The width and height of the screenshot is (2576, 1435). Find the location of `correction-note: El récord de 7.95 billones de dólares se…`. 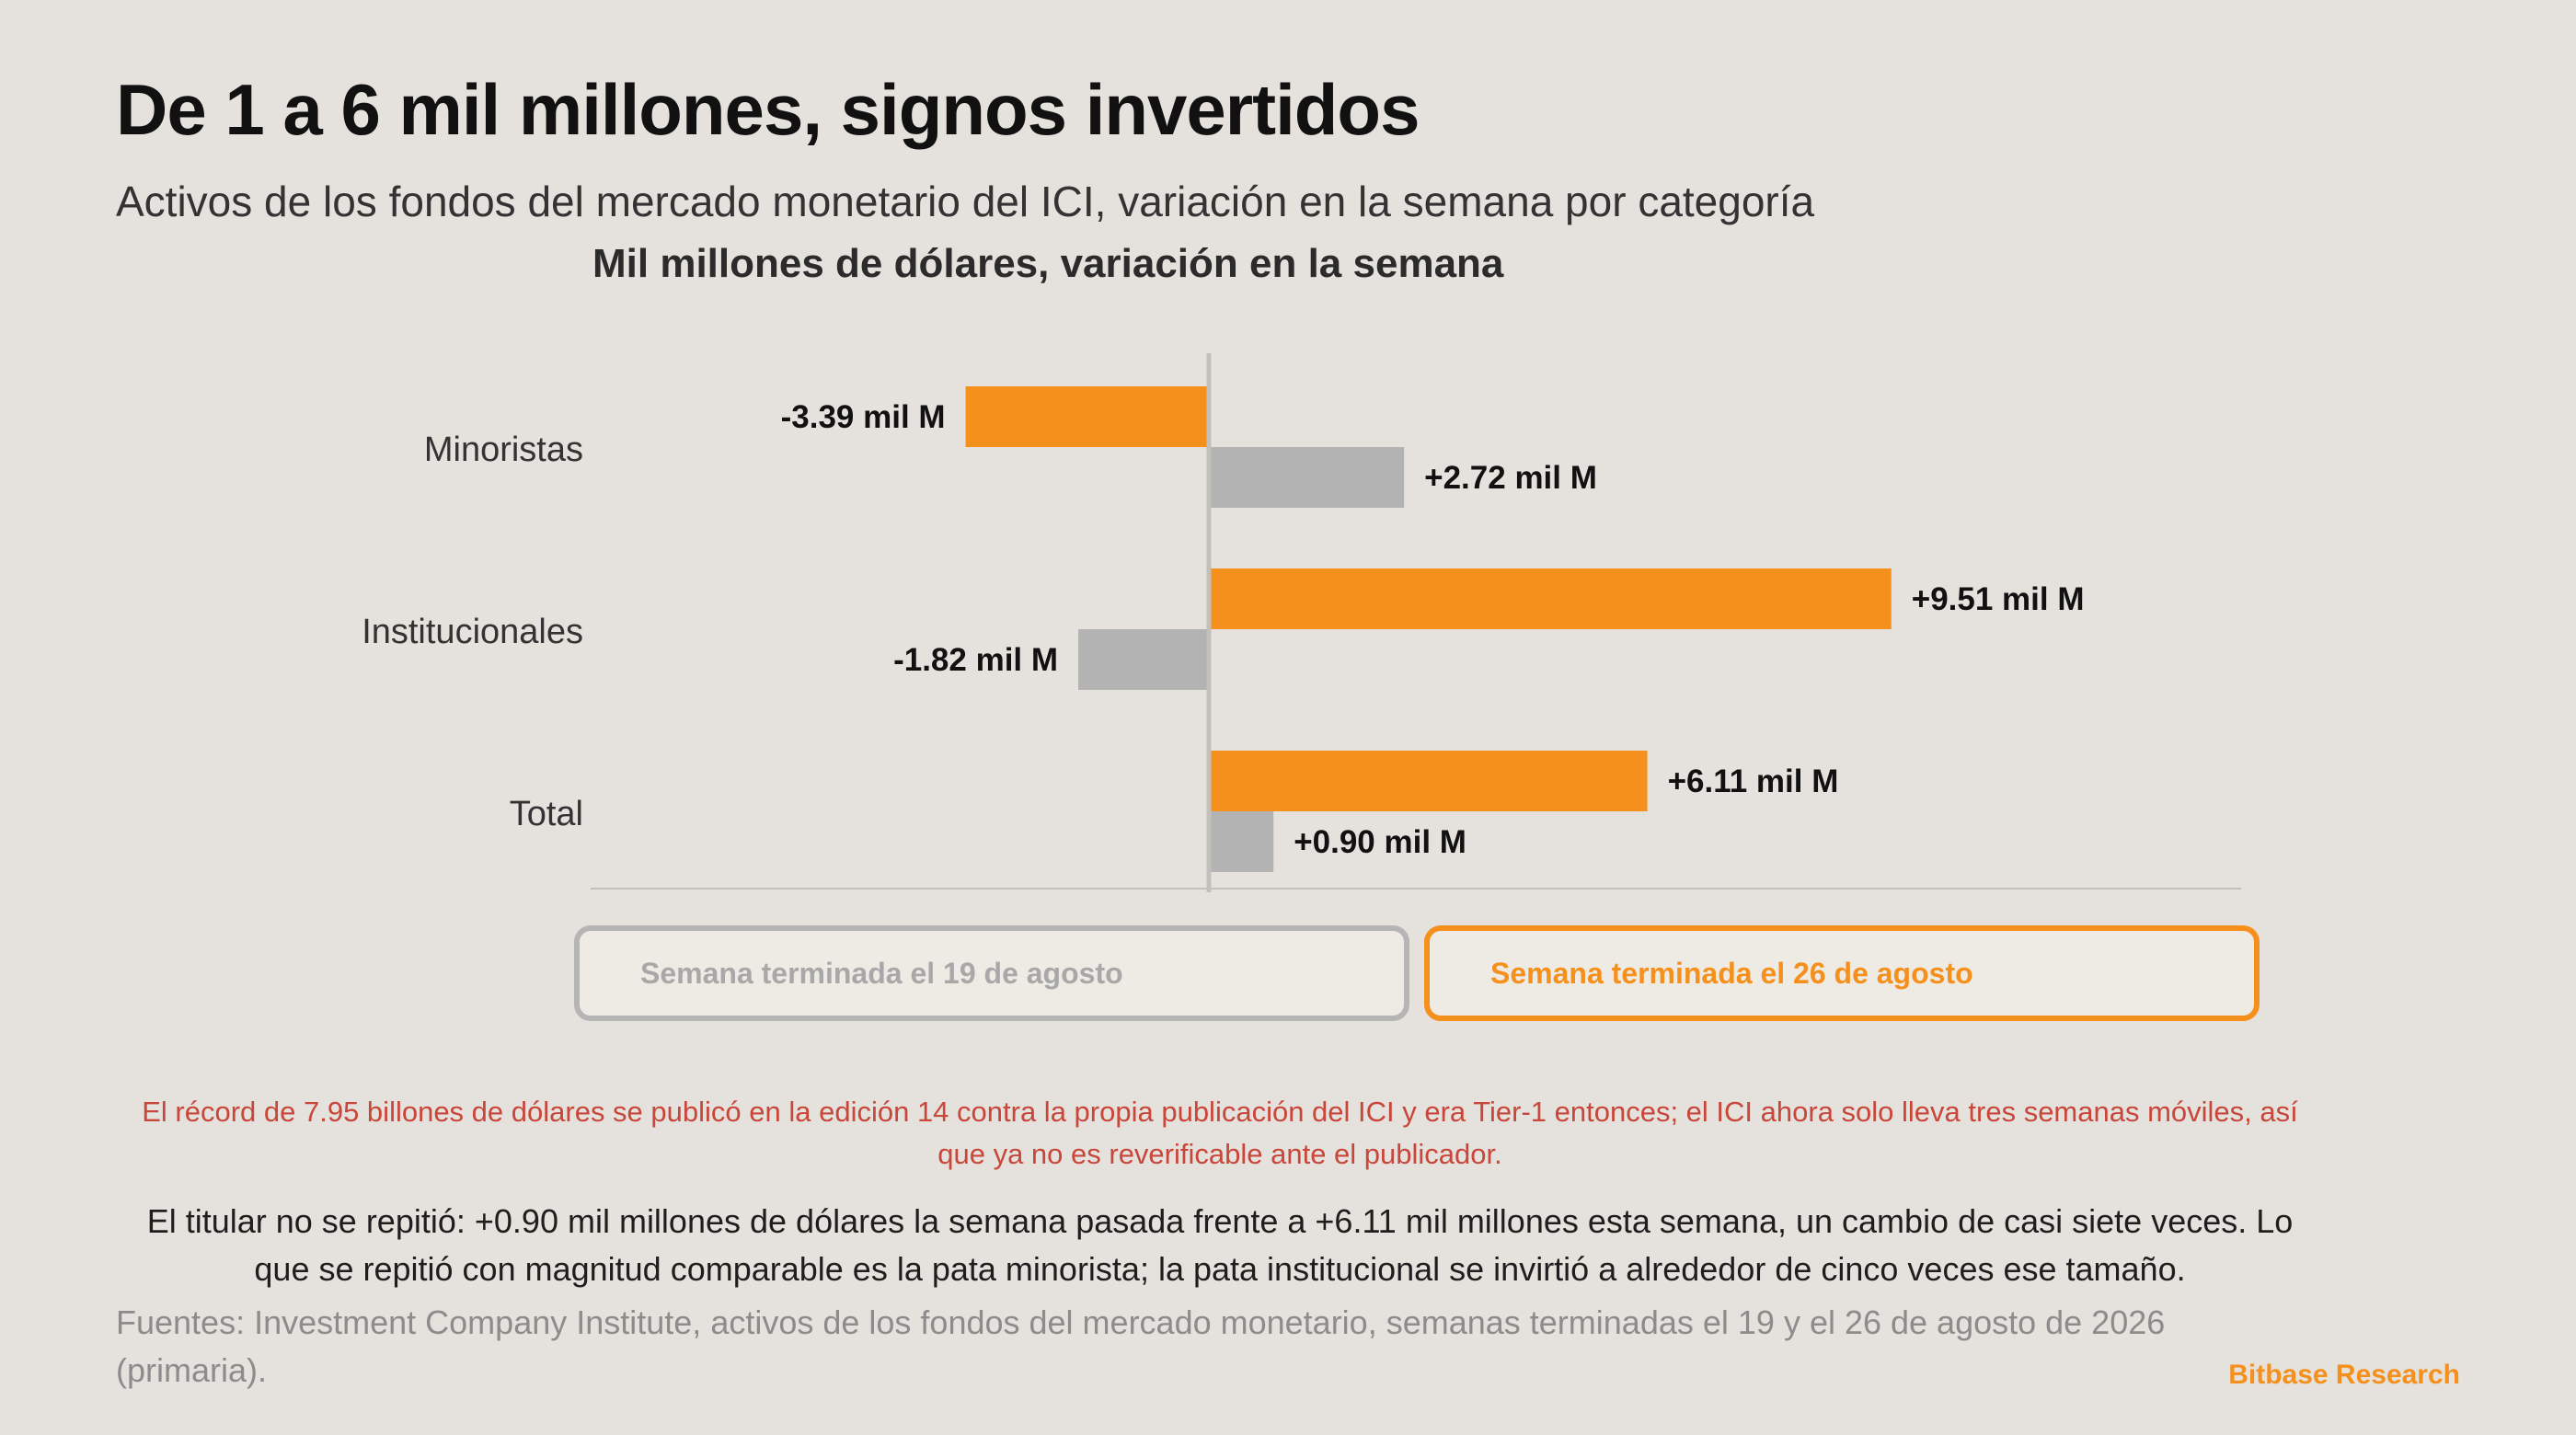

correction-note: El récord de 7.95 billones de dólares se… is located at coordinates (1220, 1133).